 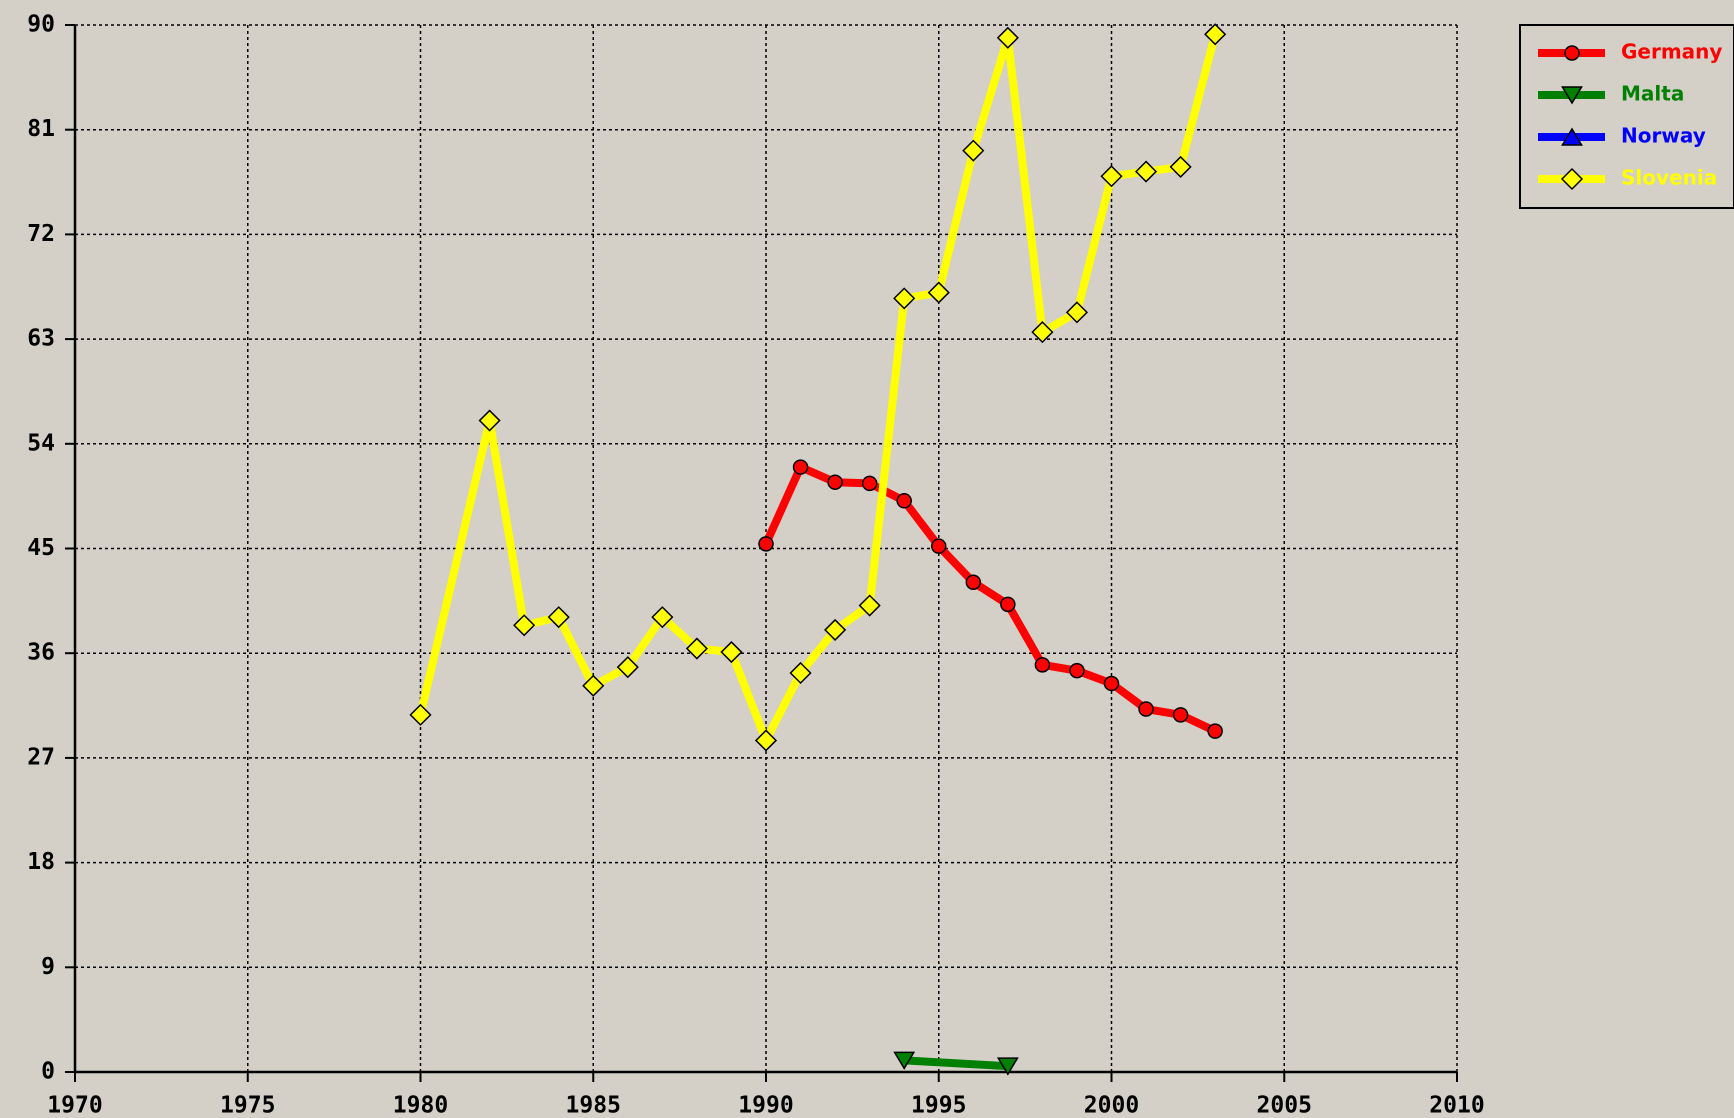 I want to click on y-tick-label: 0, so click(x=48, y=1072).